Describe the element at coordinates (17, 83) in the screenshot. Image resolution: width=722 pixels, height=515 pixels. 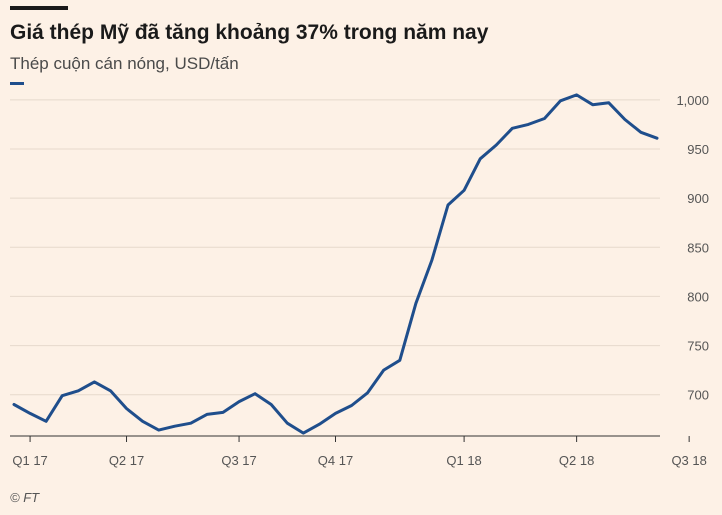
I see `series-legend-swatch` at that location.